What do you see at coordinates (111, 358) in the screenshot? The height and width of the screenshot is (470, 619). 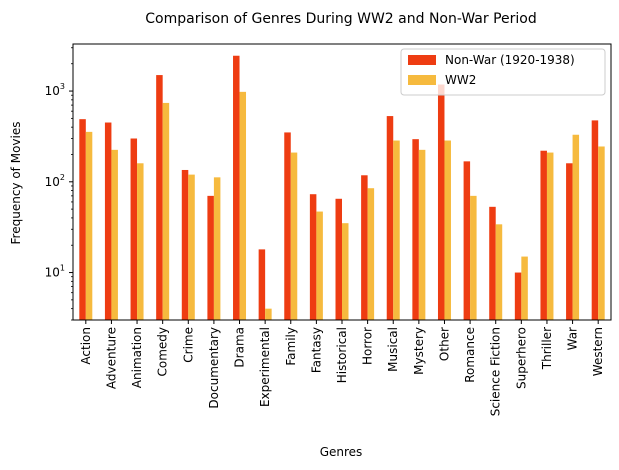 I see `x-tick-label: Adventure` at bounding box center [111, 358].